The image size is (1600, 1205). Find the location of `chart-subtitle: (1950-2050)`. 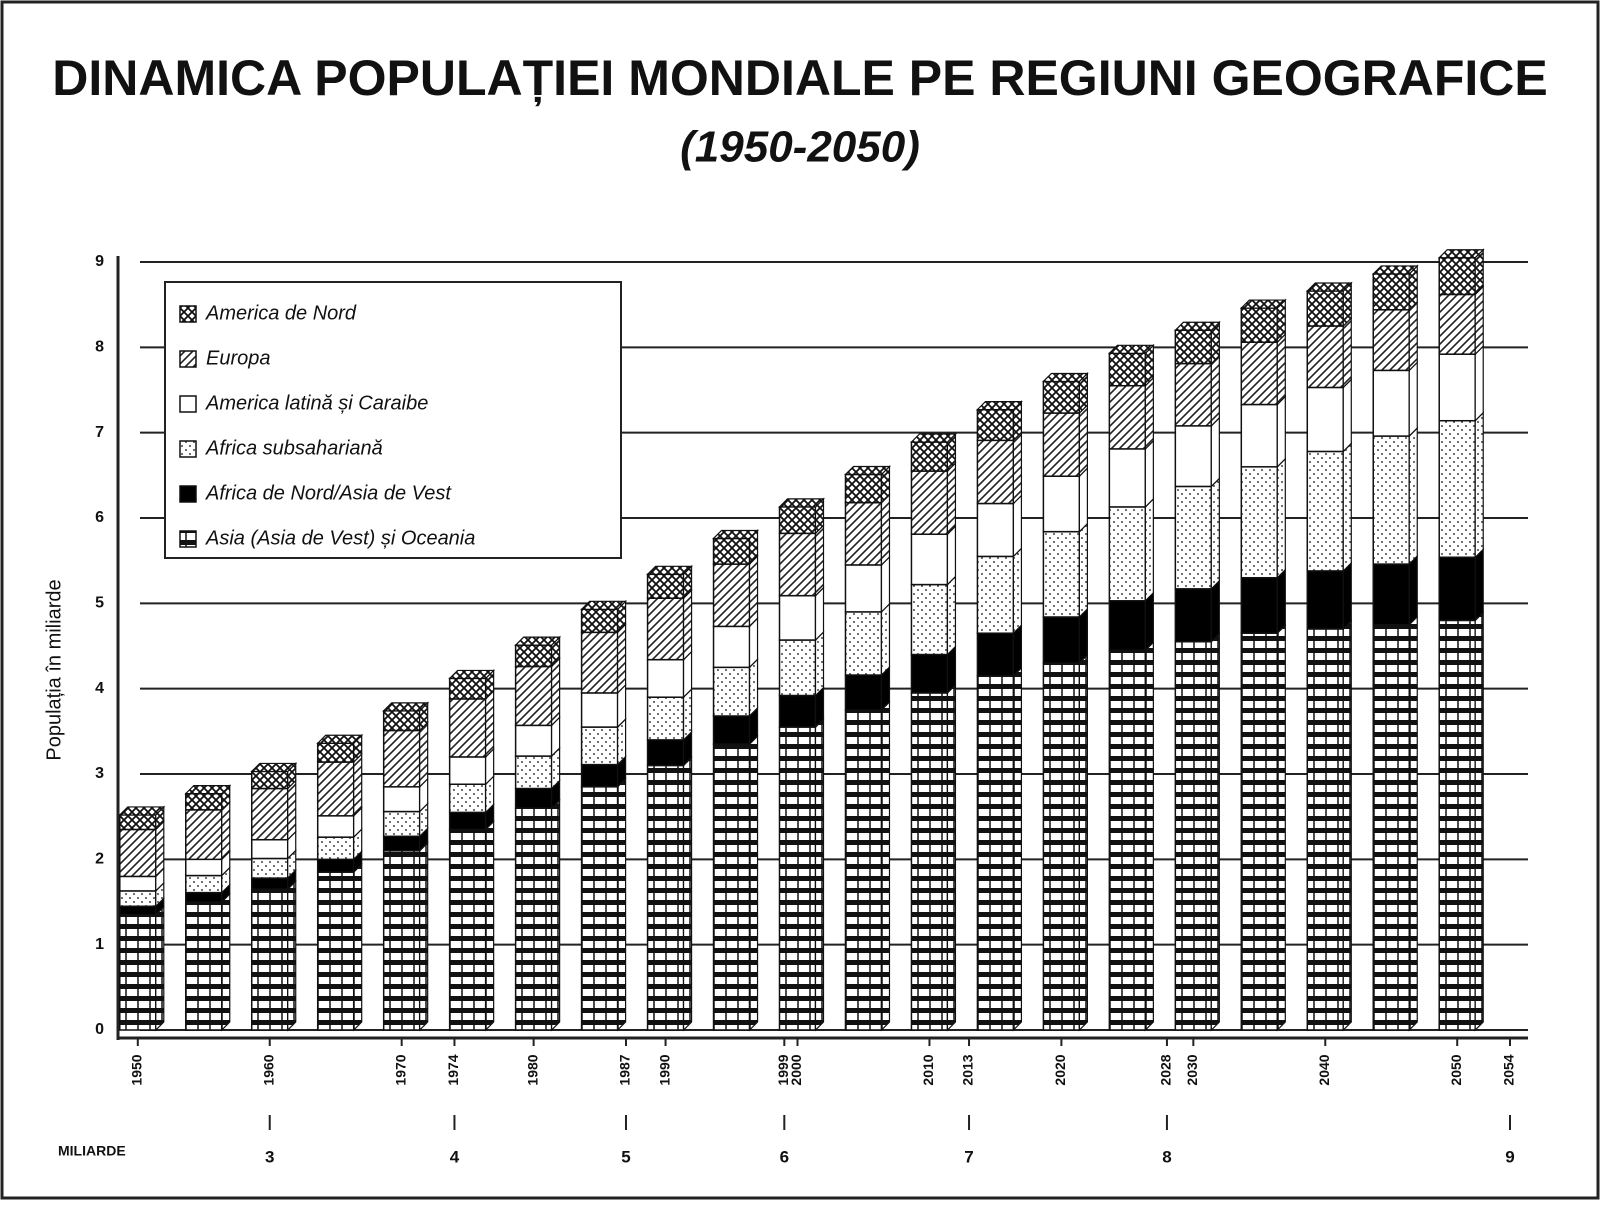

chart-subtitle: (1950-2050) is located at coordinates (800, 147).